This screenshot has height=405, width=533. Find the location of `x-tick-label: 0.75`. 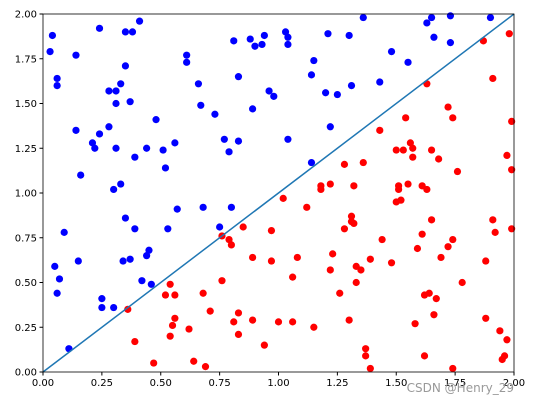

x-tick-label: 0.75 is located at coordinates (219, 383).